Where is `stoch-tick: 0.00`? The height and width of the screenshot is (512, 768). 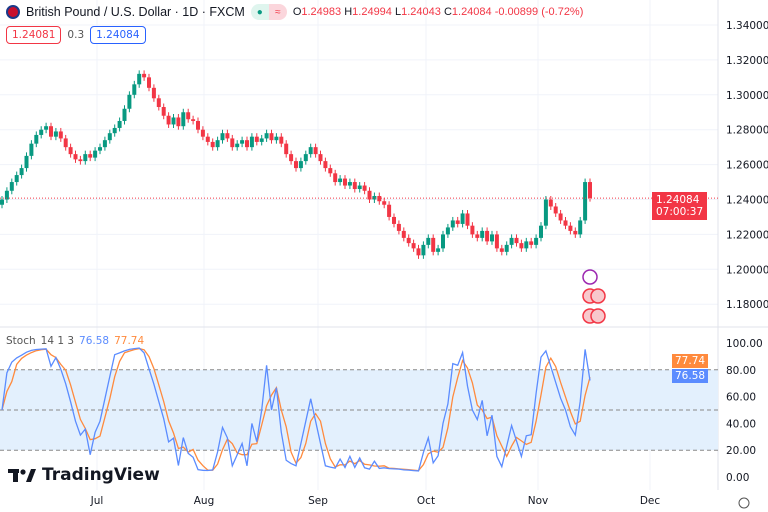 stoch-tick: 0.00 is located at coordinates (737, 478).